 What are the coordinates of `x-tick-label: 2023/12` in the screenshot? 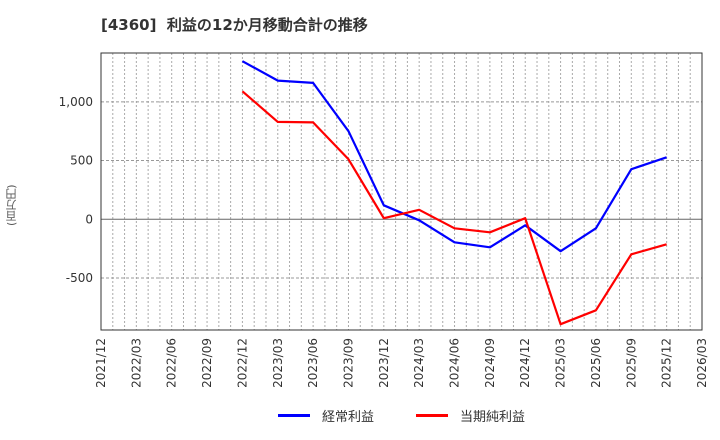 It's located at (384, 363).